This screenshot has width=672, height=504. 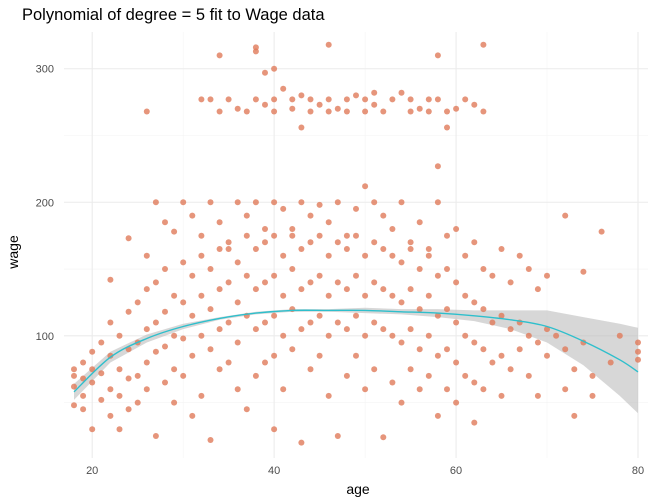 I want to click on x-tick-labels: 20 40 60 80, so click(x=365, y=471).